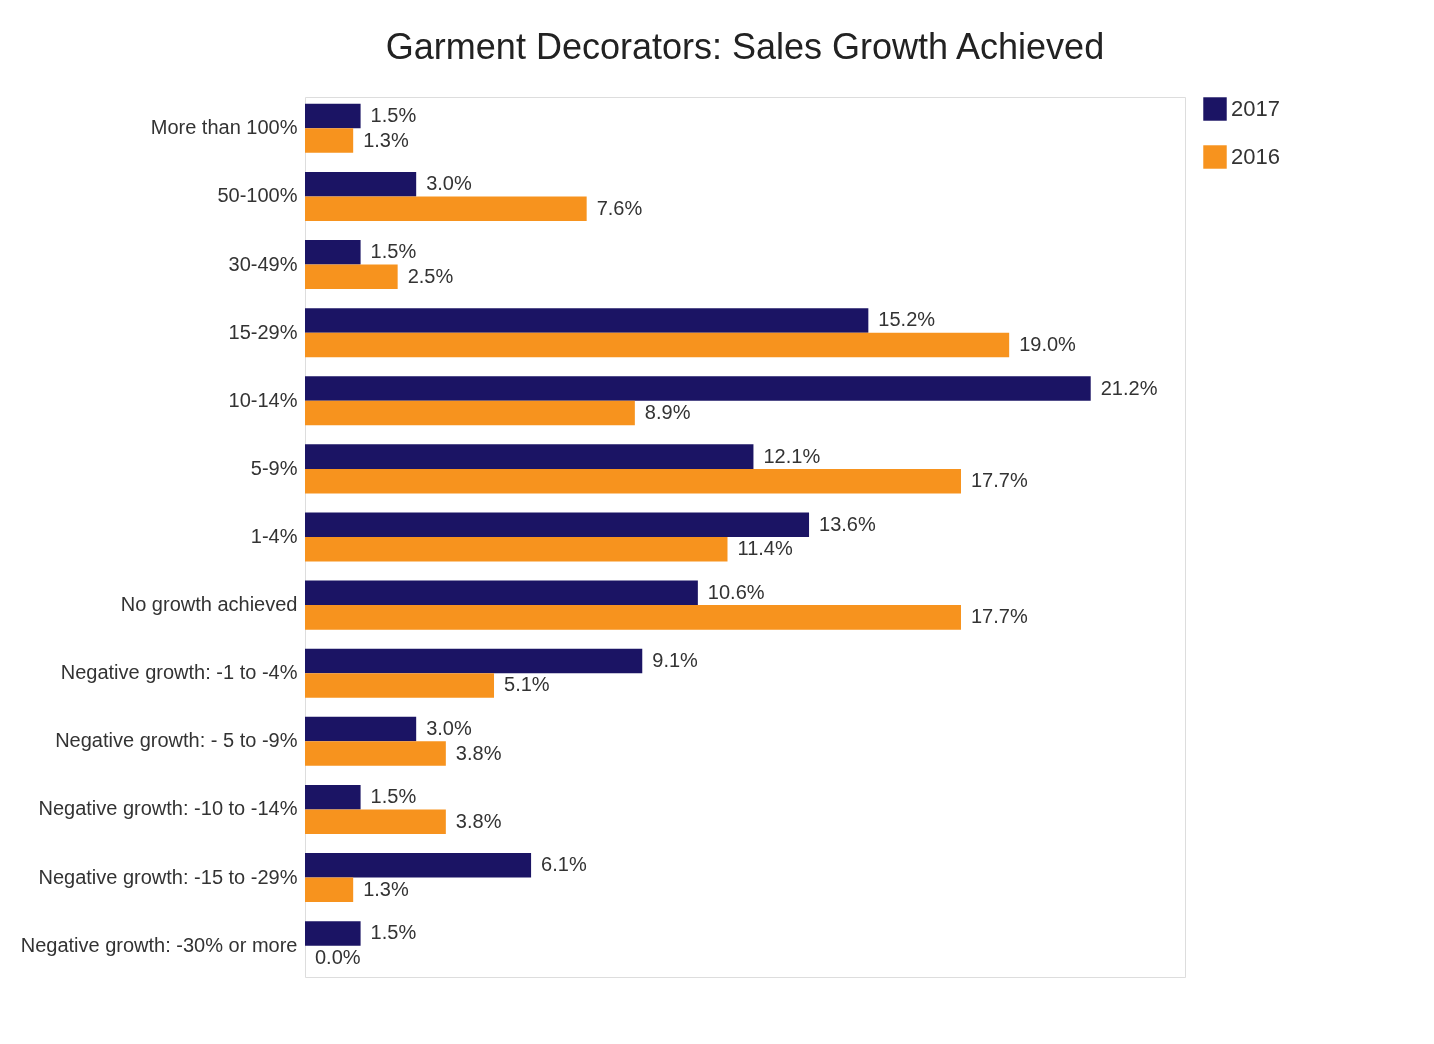  I want to click on y-tick-label: Negative growth: - 5 to -9%, so click(176, 740).